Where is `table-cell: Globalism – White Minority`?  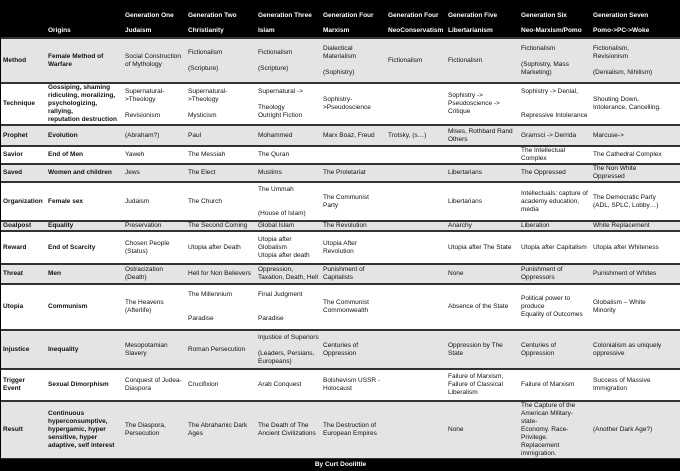 table-cell: Globalism – White Minority is located at coordinates (635, 306).